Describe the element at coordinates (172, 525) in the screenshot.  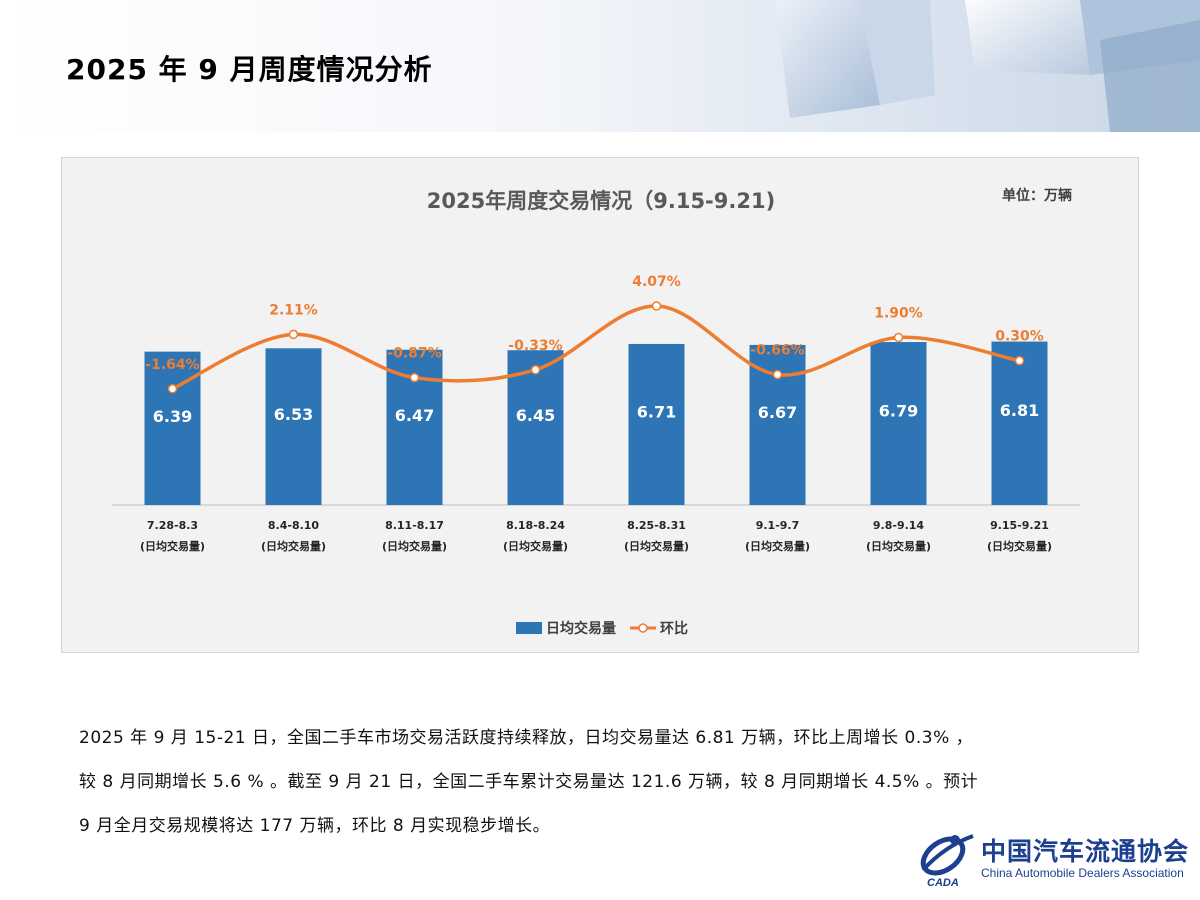
I see `x-tick-label: 7.28-8.3` at that location.